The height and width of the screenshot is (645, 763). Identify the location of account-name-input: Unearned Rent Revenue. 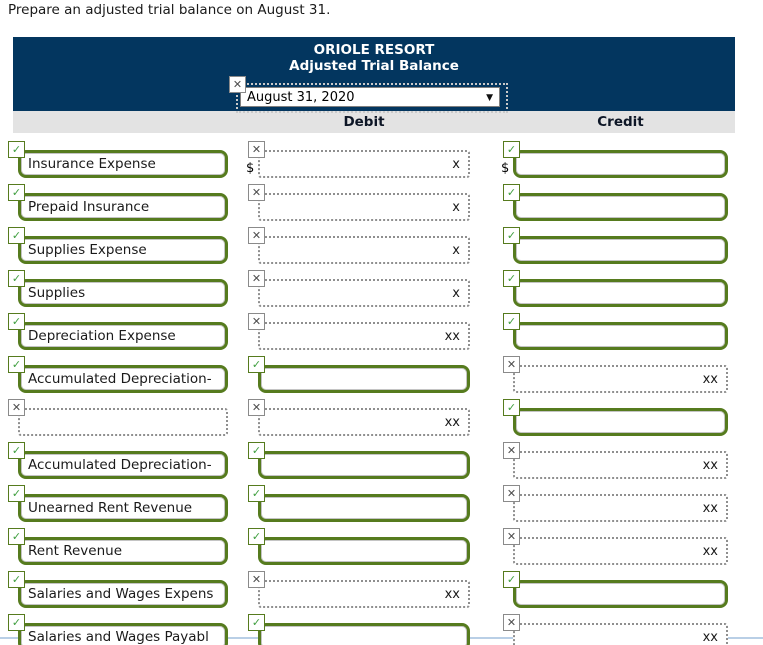
(123, 508).